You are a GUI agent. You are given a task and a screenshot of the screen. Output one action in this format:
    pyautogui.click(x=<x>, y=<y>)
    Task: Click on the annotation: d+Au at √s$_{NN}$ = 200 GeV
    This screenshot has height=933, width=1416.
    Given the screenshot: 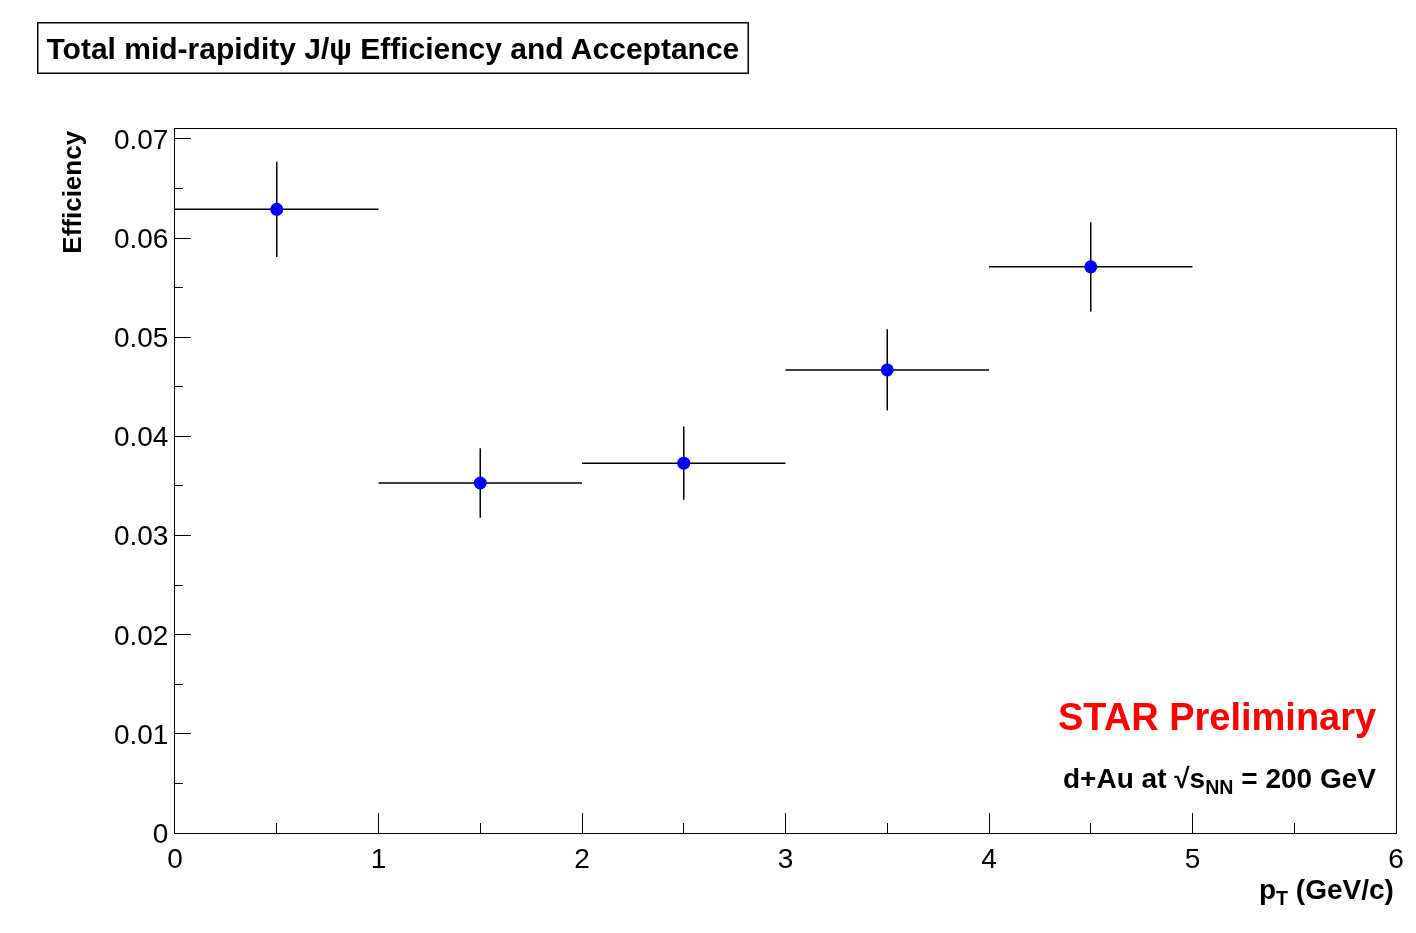 What is the action you would take?
    pyautogui.click(x=1220, y=780)
    